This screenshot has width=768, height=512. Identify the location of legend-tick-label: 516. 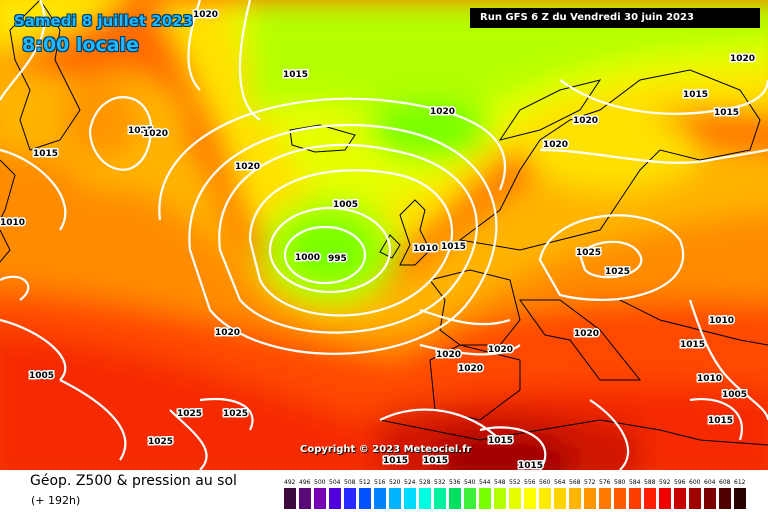
(380, 482).